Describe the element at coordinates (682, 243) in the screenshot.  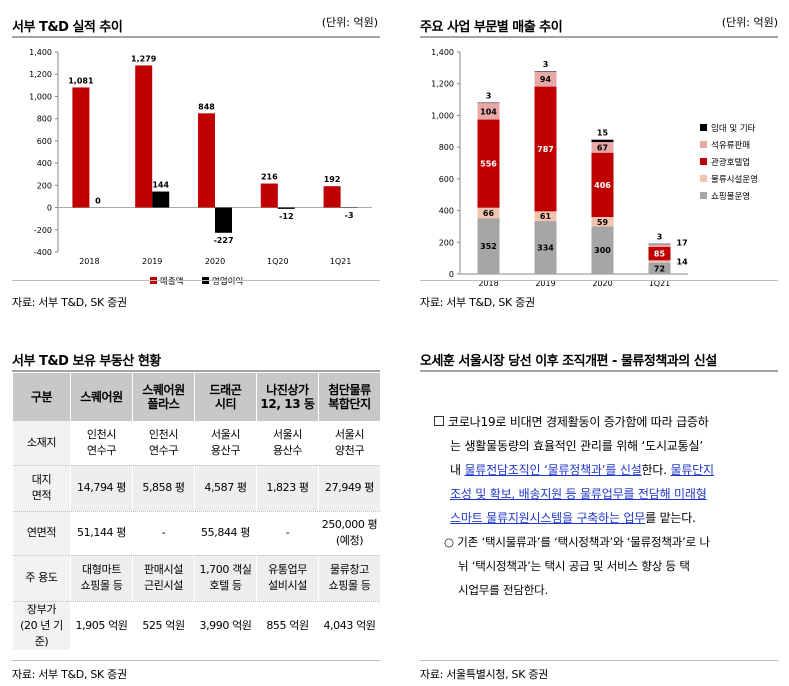
I see `data-label: 17` at that location.